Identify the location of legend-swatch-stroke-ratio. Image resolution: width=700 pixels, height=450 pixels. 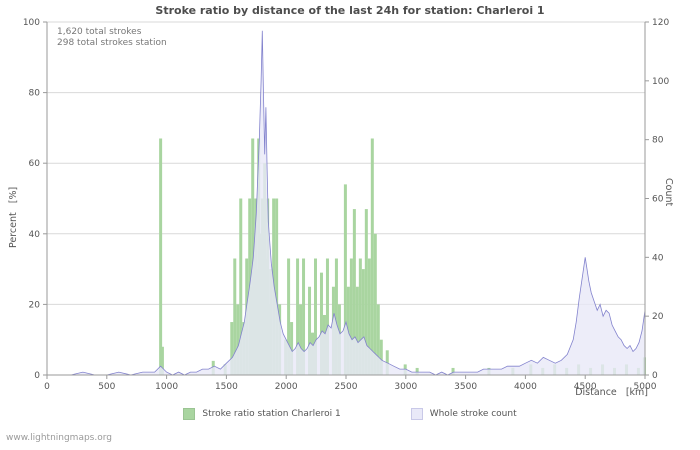
(189, 414).